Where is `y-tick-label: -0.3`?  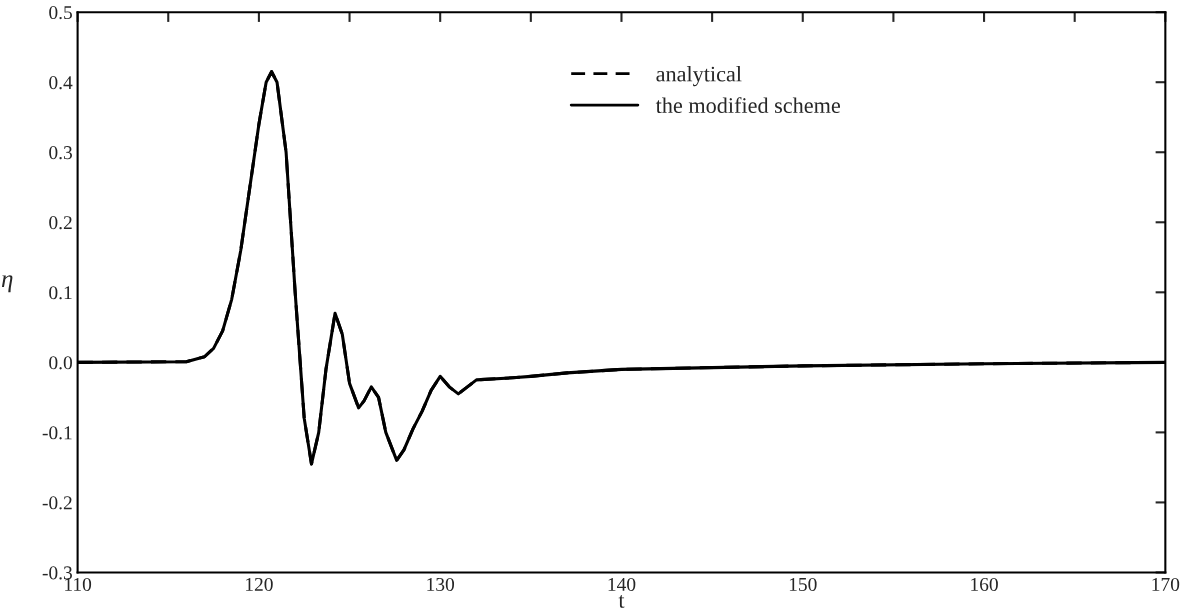 y-tick-label: -0.3 is located at coordinates (57, 573).